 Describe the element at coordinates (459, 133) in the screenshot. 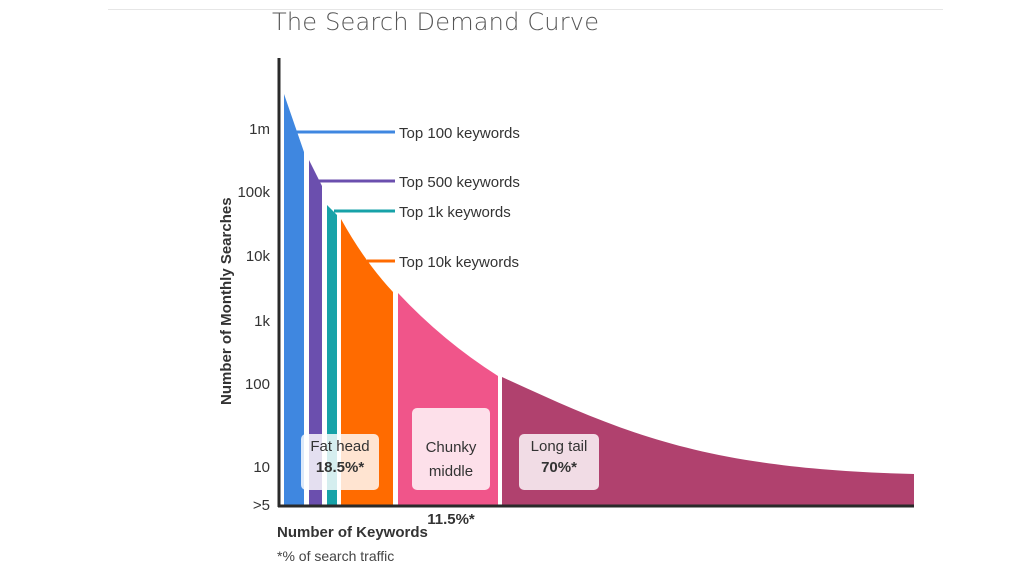

I see `callout-label: Top 100 keywords` at that location.